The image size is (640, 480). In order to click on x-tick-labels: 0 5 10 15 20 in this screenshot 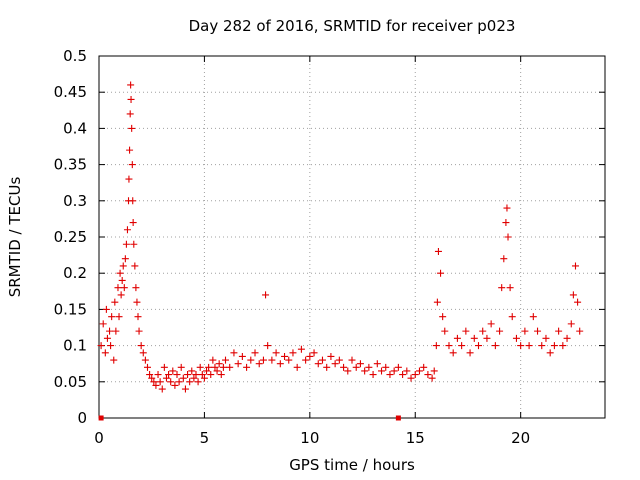, I will do `click(312, 438)`.